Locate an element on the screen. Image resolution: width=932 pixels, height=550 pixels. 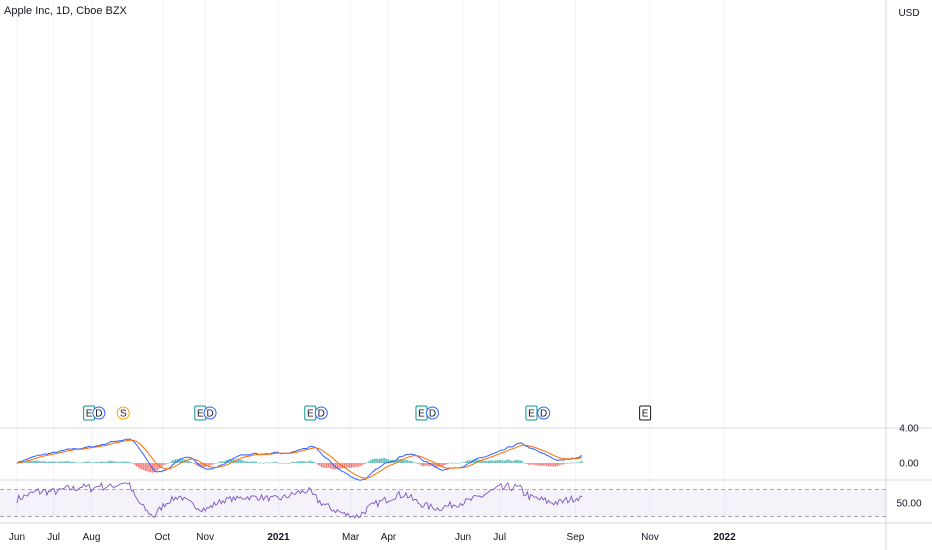
time-axis-label: Jun is located at coordinates (463, 537).